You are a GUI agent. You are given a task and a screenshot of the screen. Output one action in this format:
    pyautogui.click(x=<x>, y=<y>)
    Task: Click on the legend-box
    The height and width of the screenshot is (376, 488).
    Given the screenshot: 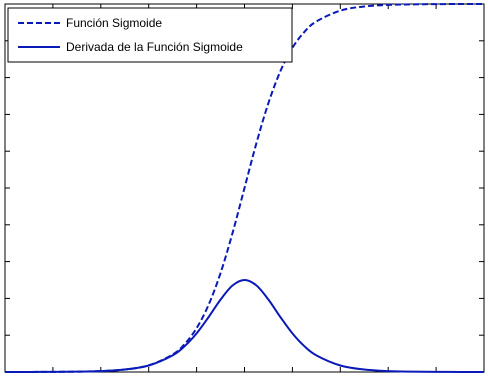 What is the action you would take?
    pyautogui.click(x=150, y=35)
    